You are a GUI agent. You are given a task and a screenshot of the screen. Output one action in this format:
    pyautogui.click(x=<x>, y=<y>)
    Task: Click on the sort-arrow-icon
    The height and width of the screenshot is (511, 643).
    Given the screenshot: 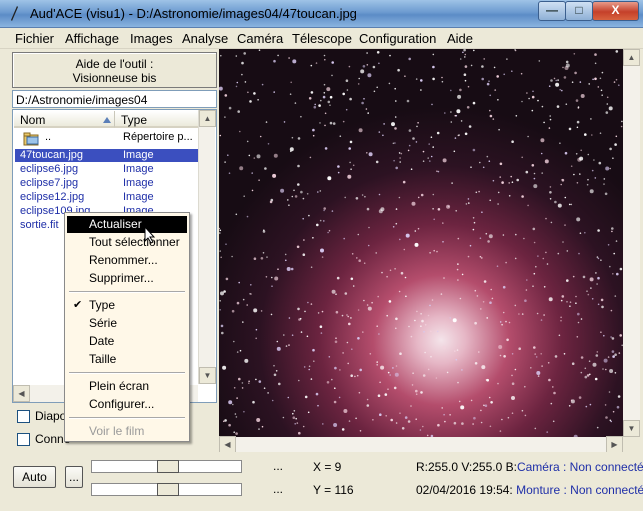 What is the action you would take?
    pyautogui.click(x=107, y=120)
    